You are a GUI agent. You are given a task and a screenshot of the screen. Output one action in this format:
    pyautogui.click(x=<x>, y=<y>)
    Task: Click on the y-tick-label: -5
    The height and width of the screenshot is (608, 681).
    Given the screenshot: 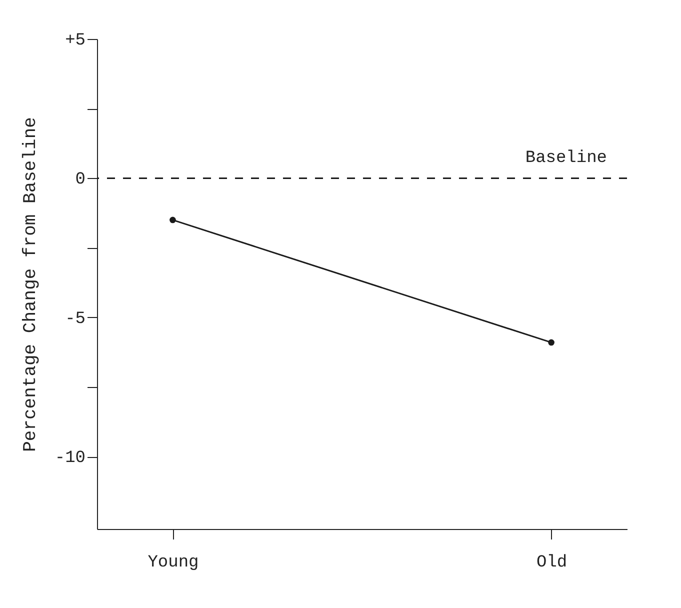 What is the action you would take?
    pyautogui.click(x=75, y=319)
    